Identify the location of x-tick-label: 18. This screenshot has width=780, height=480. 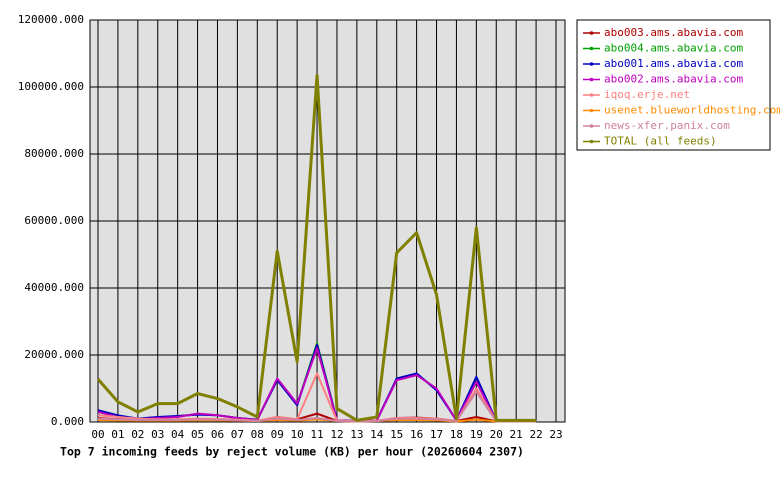
(456, 434).